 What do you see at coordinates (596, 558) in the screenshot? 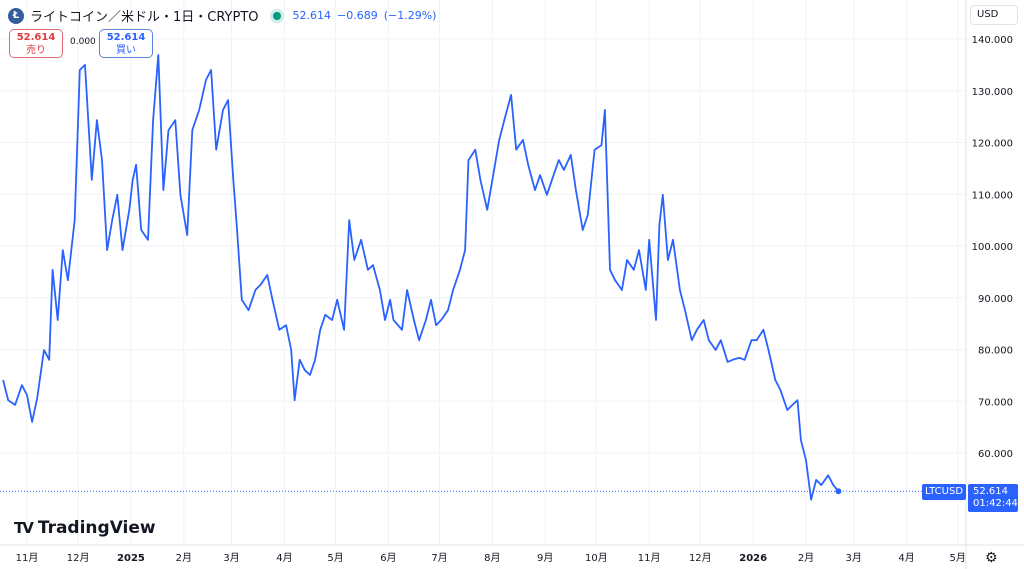
I see `x-tick-label: 10月` at bounding box center [596, 558].